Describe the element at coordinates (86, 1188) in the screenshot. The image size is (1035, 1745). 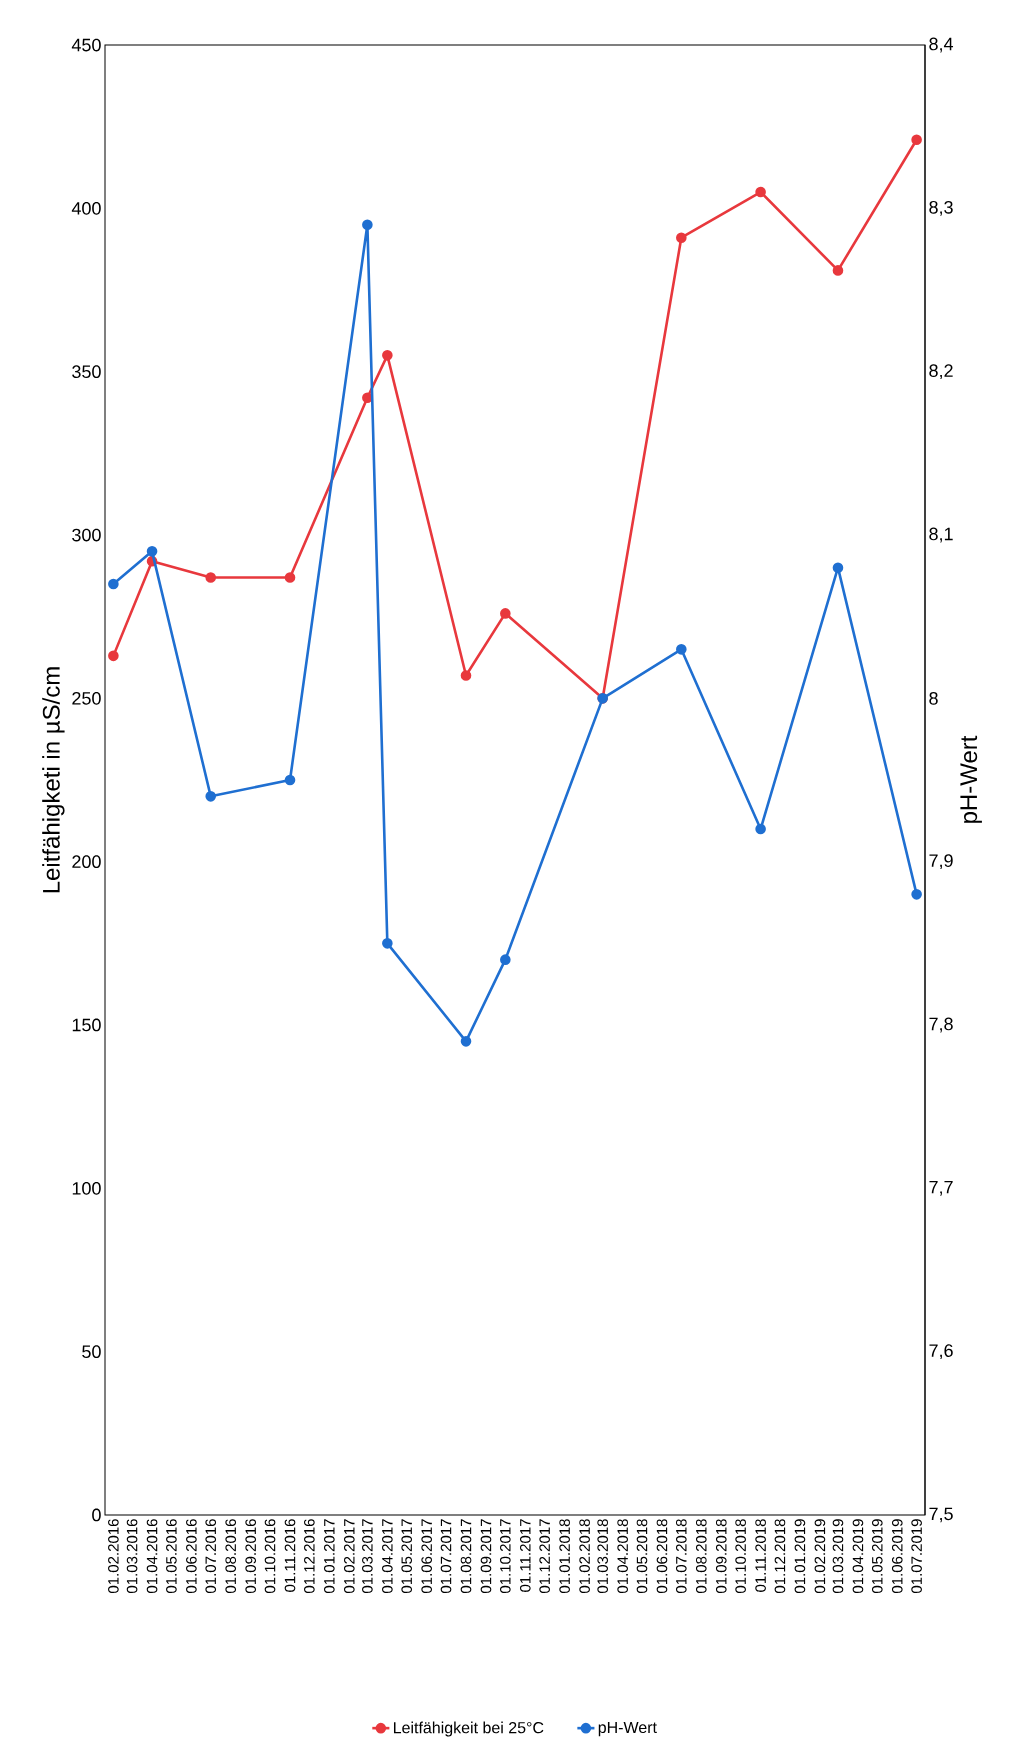
I see `y-tick-label: 100` at that location.